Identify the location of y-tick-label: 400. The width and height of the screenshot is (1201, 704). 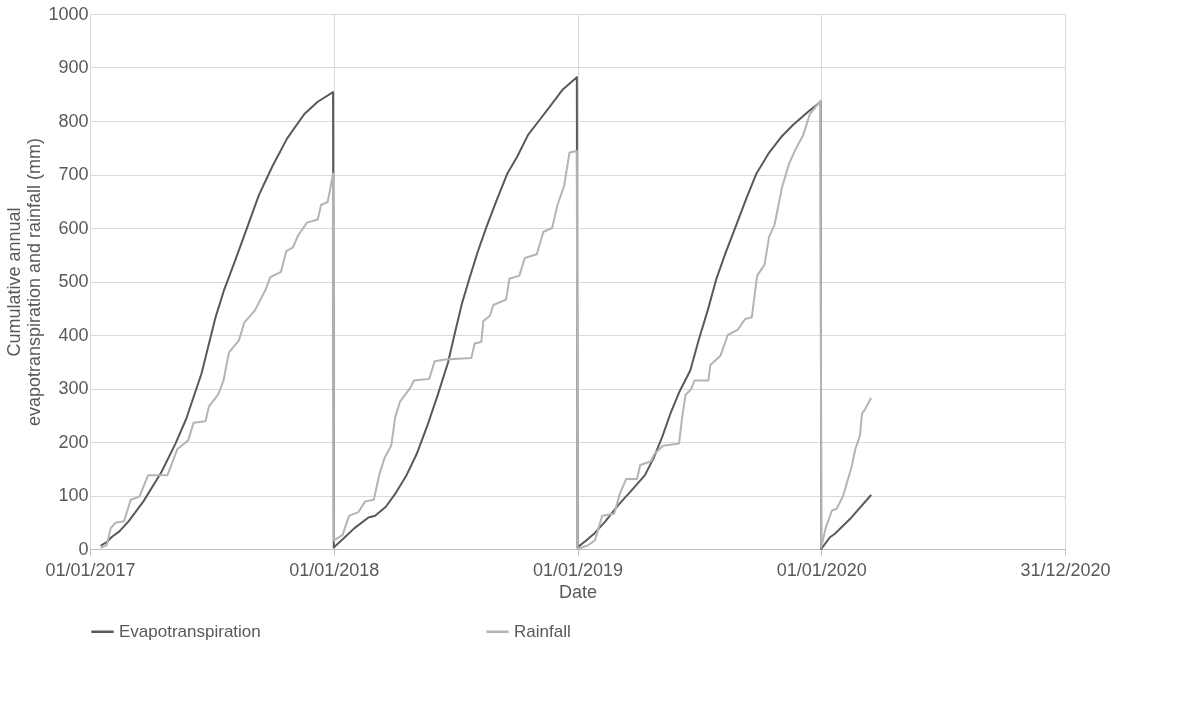
(73, 334).